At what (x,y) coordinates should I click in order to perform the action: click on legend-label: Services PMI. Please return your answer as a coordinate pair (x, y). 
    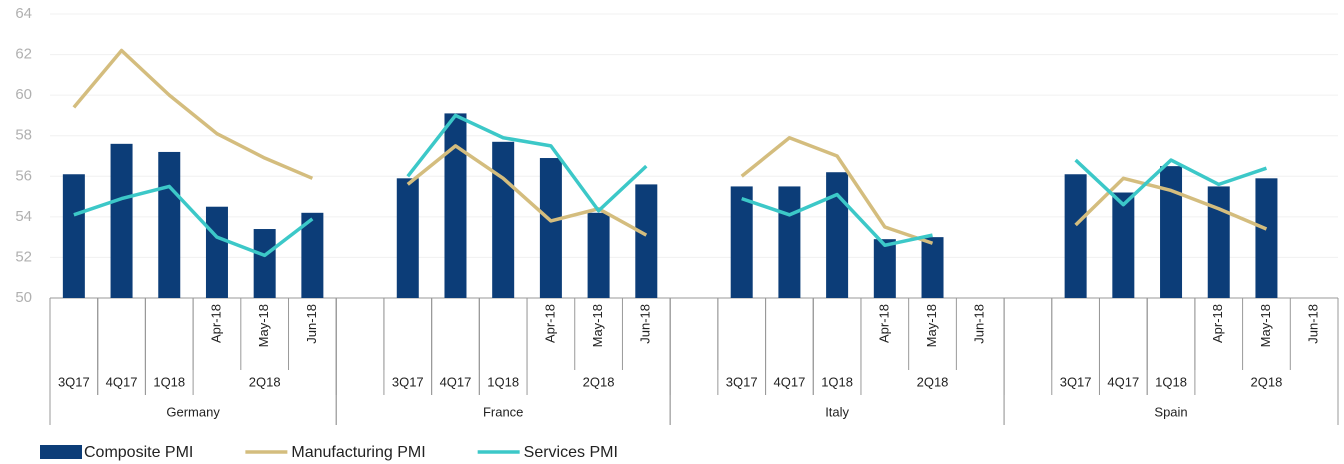
    Looking at the image, I should click on (571, 452).